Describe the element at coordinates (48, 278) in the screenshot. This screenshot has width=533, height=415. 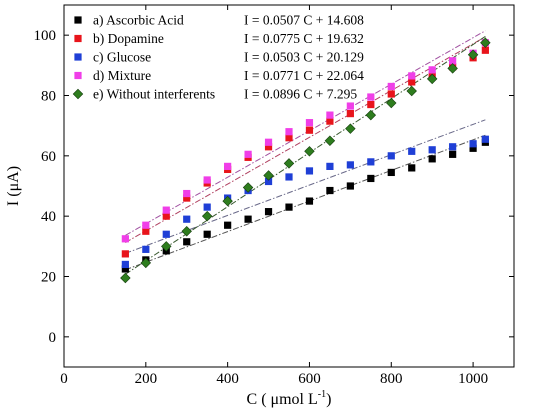
I see `y-tick-label: 20` at that location.